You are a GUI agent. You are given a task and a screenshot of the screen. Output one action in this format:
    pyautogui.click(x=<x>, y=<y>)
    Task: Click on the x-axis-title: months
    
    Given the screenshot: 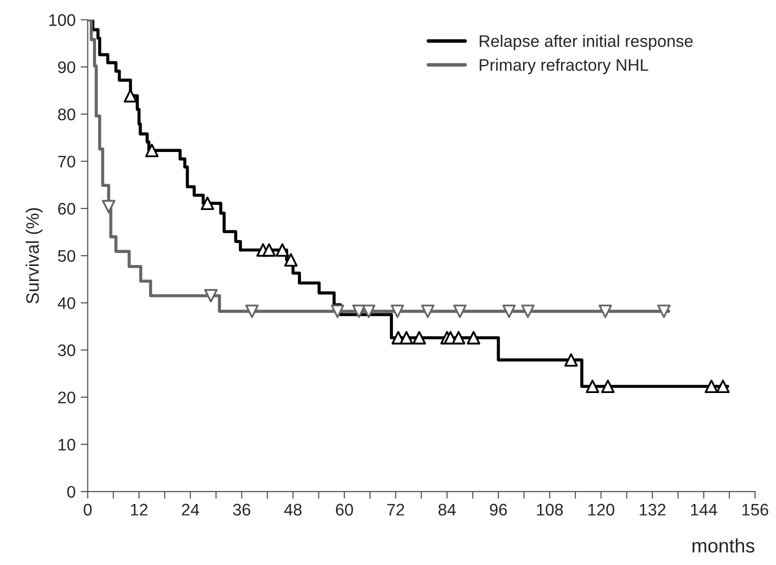 What is the action you would take?
    pyautogui.click(x=723, y=545)
    